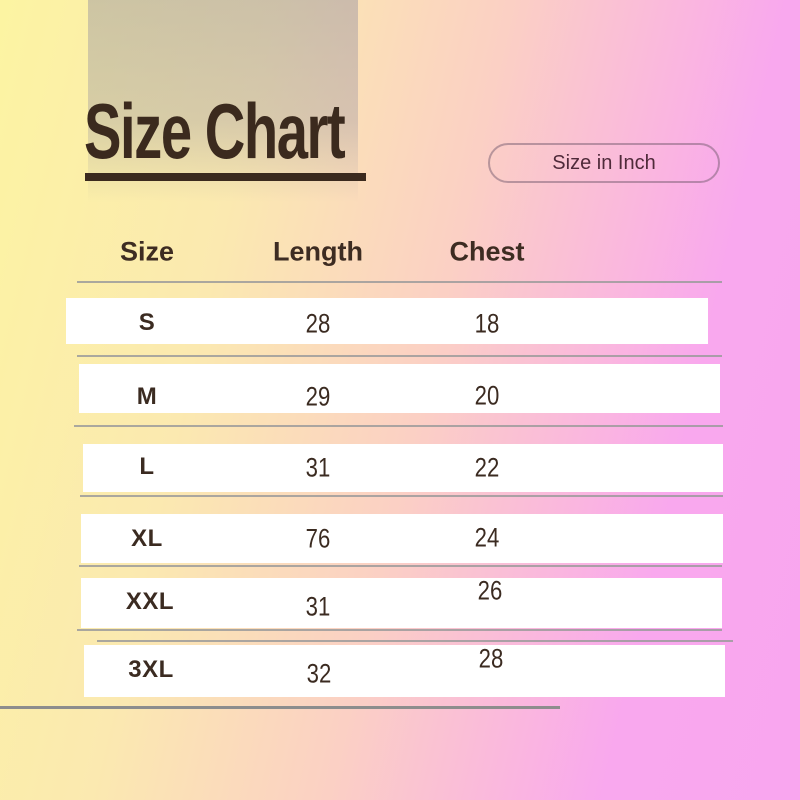 The image size is (800, 800). I want to click on chest-cell: 24, so click(487, 537).